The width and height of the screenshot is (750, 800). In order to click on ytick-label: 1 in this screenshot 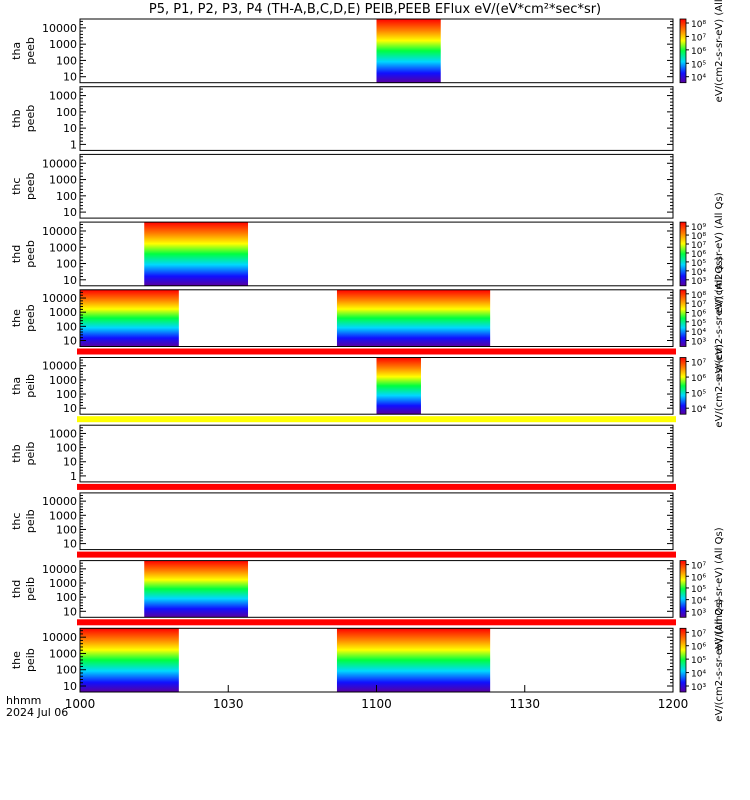, I will do `click(73, 476)`.